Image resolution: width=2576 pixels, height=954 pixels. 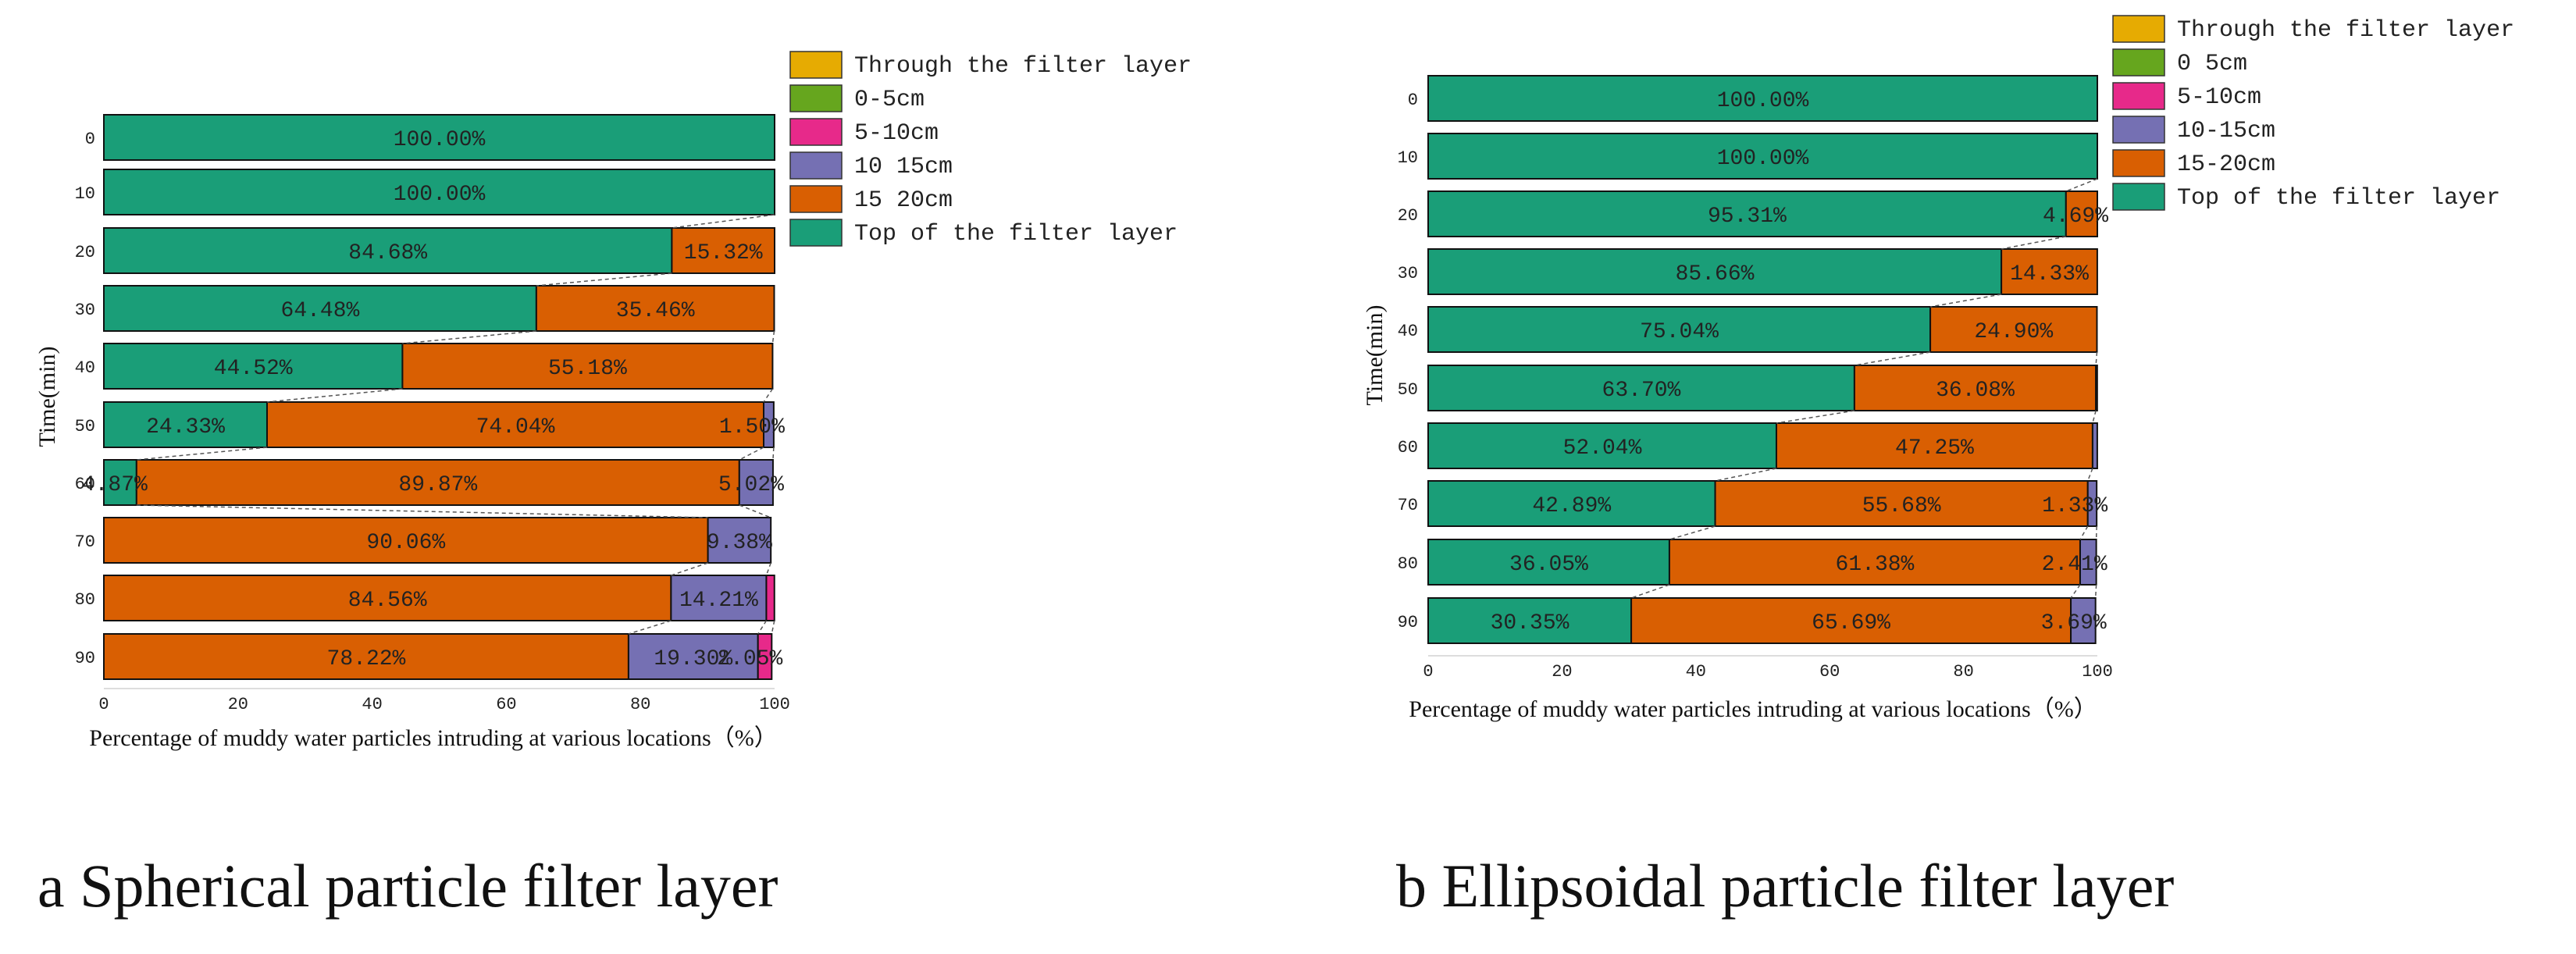 I want to click on y-tick-label: 70, so click(x=85, y=542).